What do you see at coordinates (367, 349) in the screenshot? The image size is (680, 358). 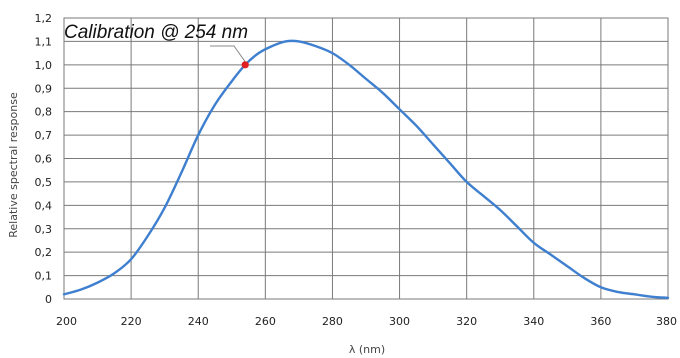 I see `x-axis-label: λ (nm)` at bounding box center [367, 349].